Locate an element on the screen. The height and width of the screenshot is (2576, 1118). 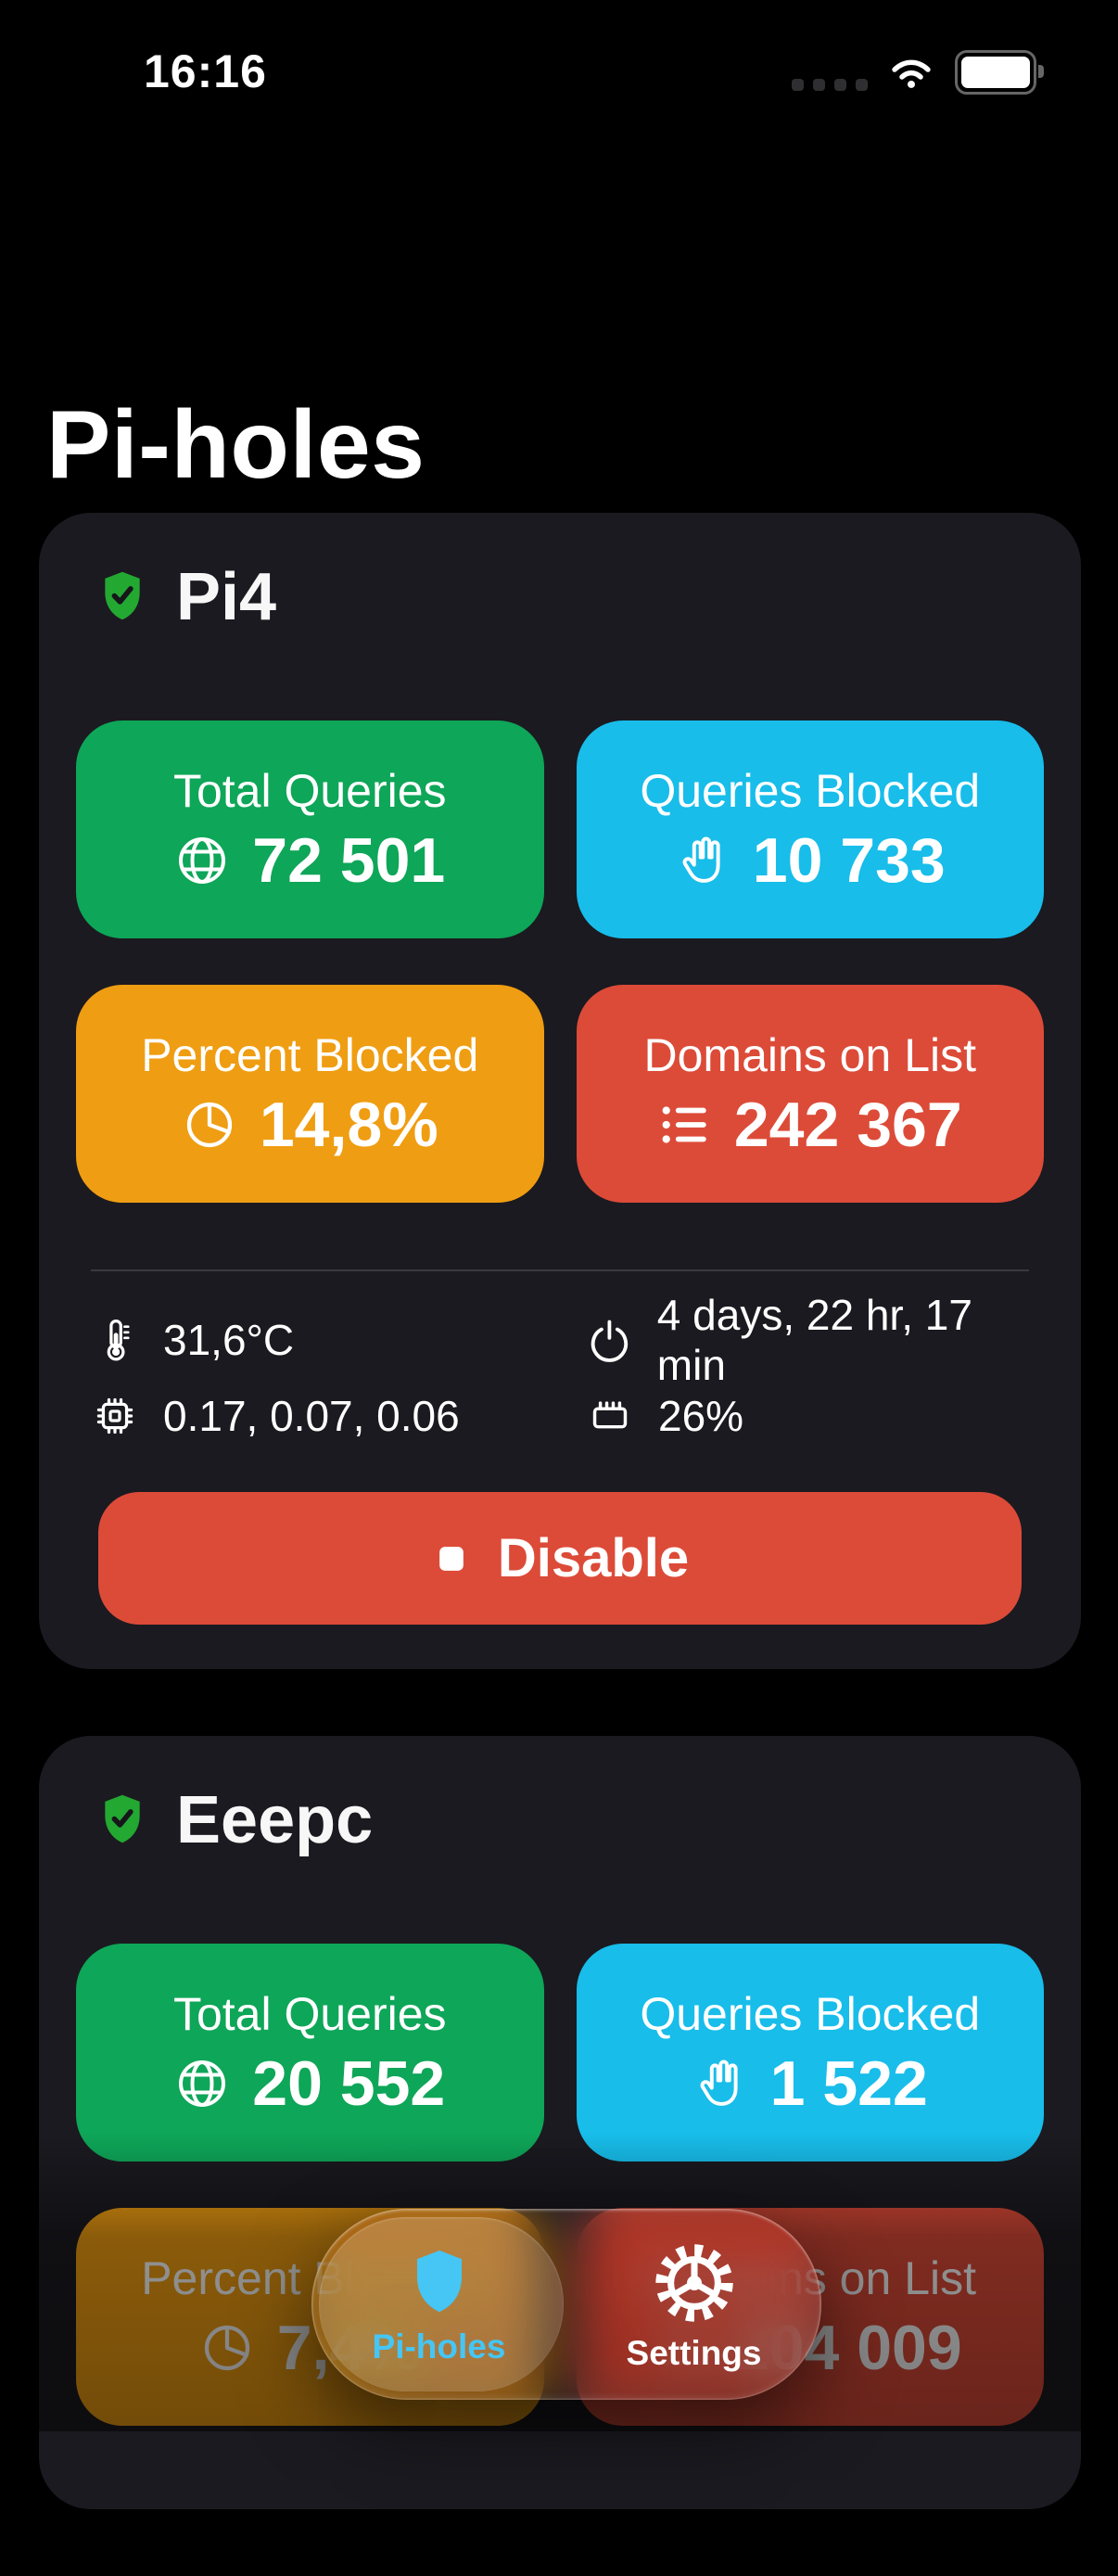
disable-button: Disable is located at coordinates (560, 1558).